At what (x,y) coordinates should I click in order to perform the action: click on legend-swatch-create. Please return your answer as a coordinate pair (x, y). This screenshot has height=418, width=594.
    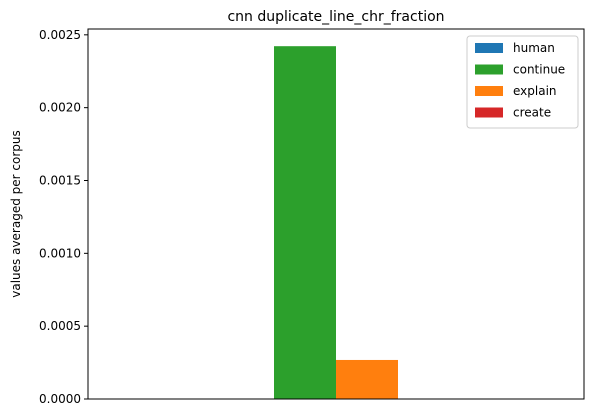
    Looking at the image, I should click on (489, 112).